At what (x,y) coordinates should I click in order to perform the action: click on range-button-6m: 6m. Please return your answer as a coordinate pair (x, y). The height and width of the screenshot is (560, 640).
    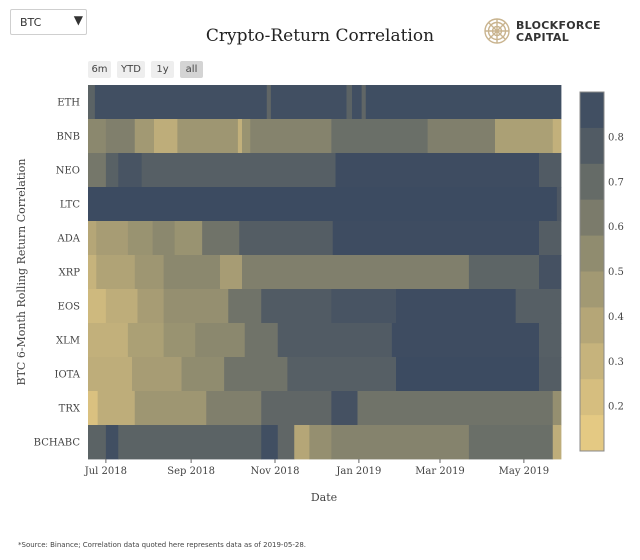
    Looking at the image, I should click on (99, 69).